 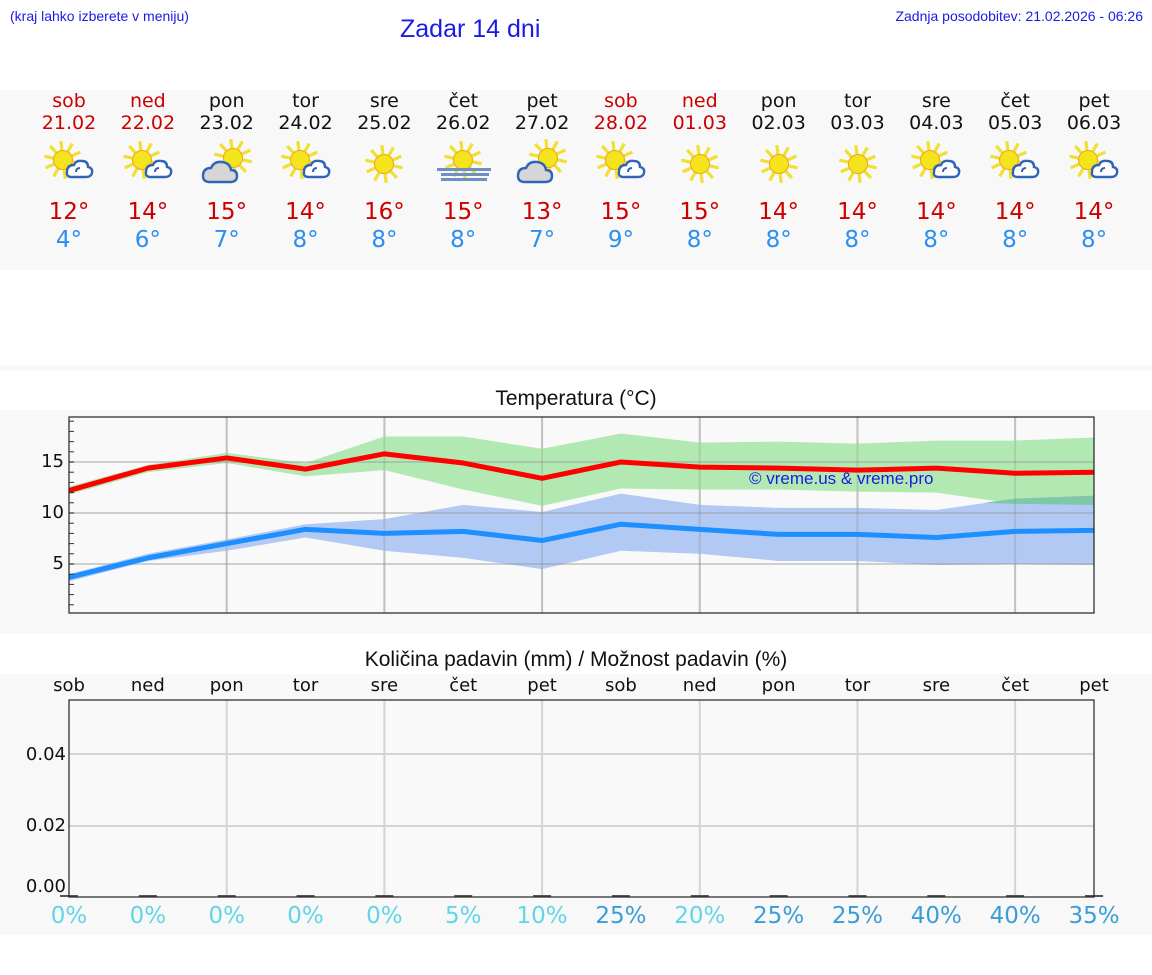 I want to click on forecast-day: čet 26.02 15° 8°, so click(x=463, y=172).